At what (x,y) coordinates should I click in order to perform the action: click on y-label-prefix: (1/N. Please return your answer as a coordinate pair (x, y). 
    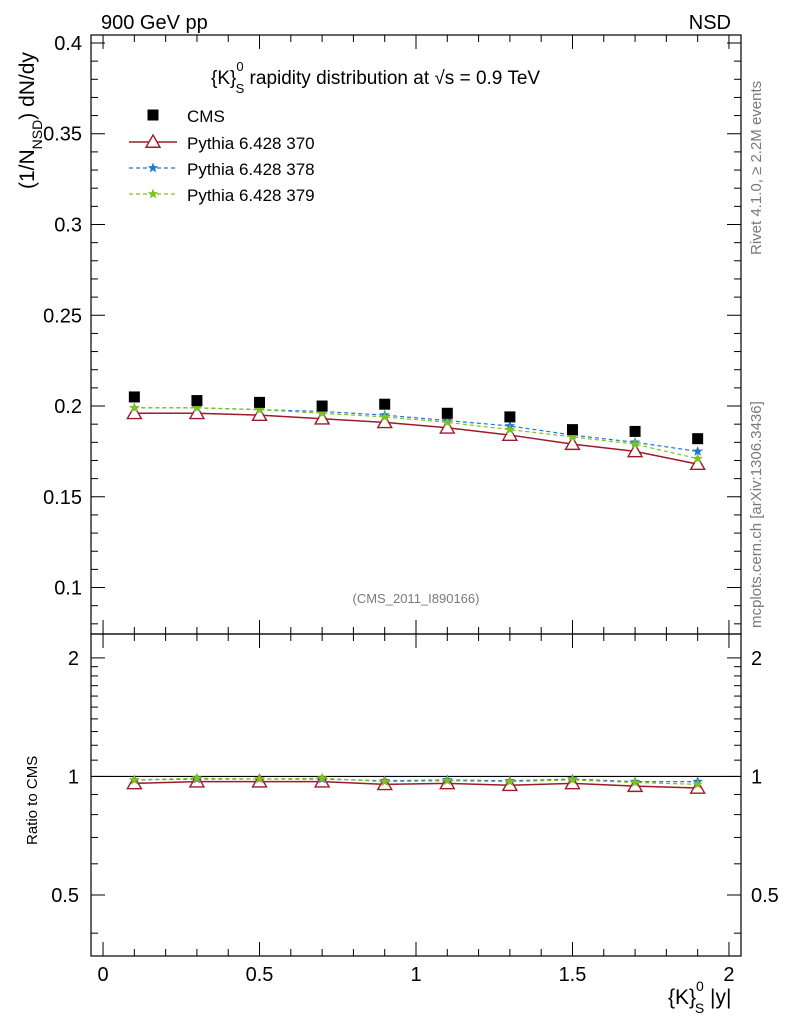
    Looking at the image, I should click on (27, 169).